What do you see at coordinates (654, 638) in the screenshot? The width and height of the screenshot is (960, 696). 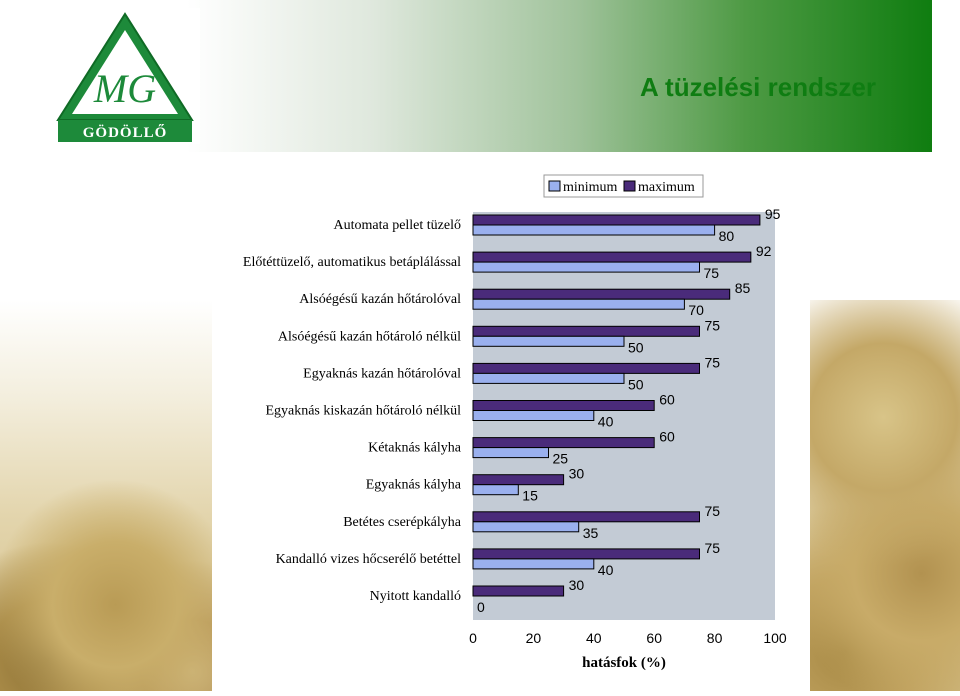 I see `x-tick-label: 60` at bounding box center [654, 638].